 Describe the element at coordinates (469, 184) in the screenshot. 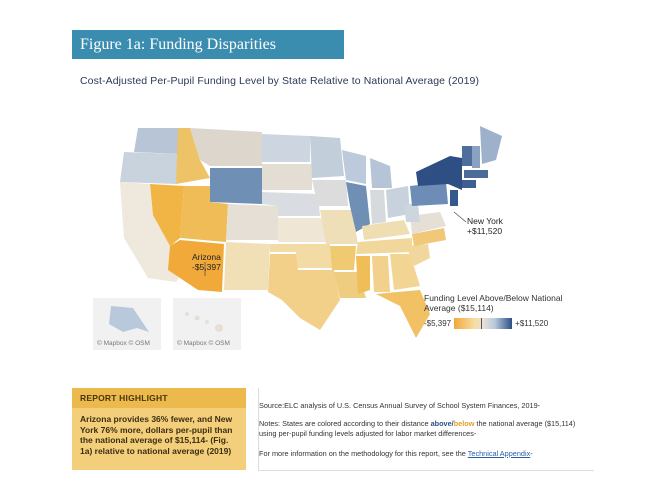

I see `state-connecticut` at that location.